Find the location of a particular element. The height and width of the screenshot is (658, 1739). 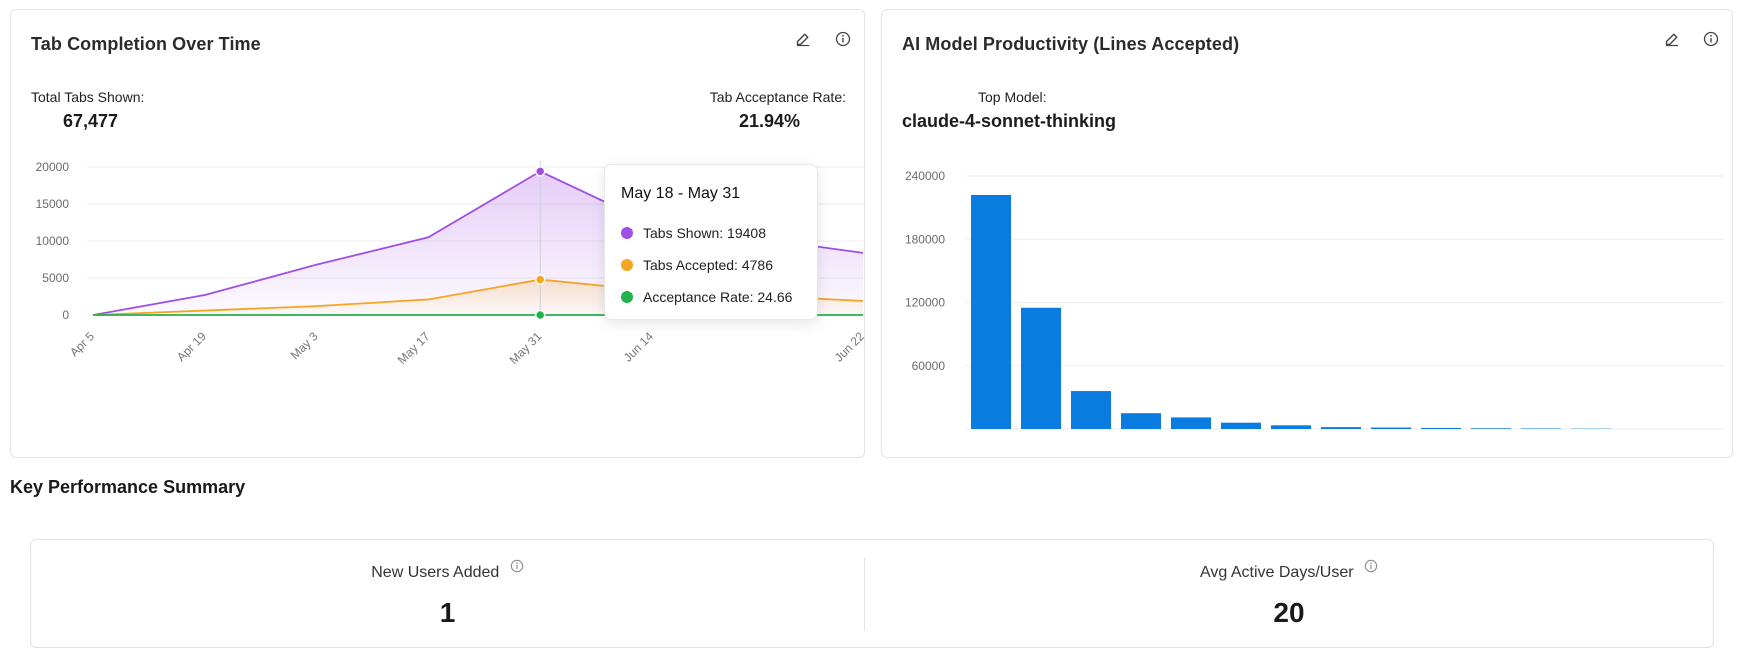

tooltip-title: May 18 - May 31 is located at coordinates (681, 193).